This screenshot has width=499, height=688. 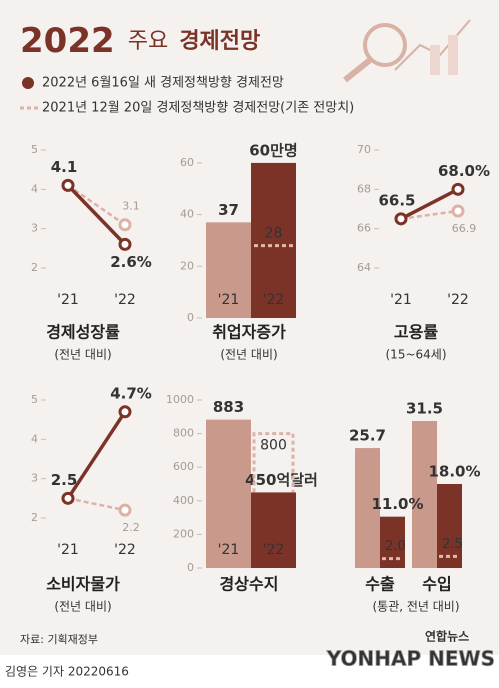 I want to click on value-label: 4.1, so click(x=64, y=167).